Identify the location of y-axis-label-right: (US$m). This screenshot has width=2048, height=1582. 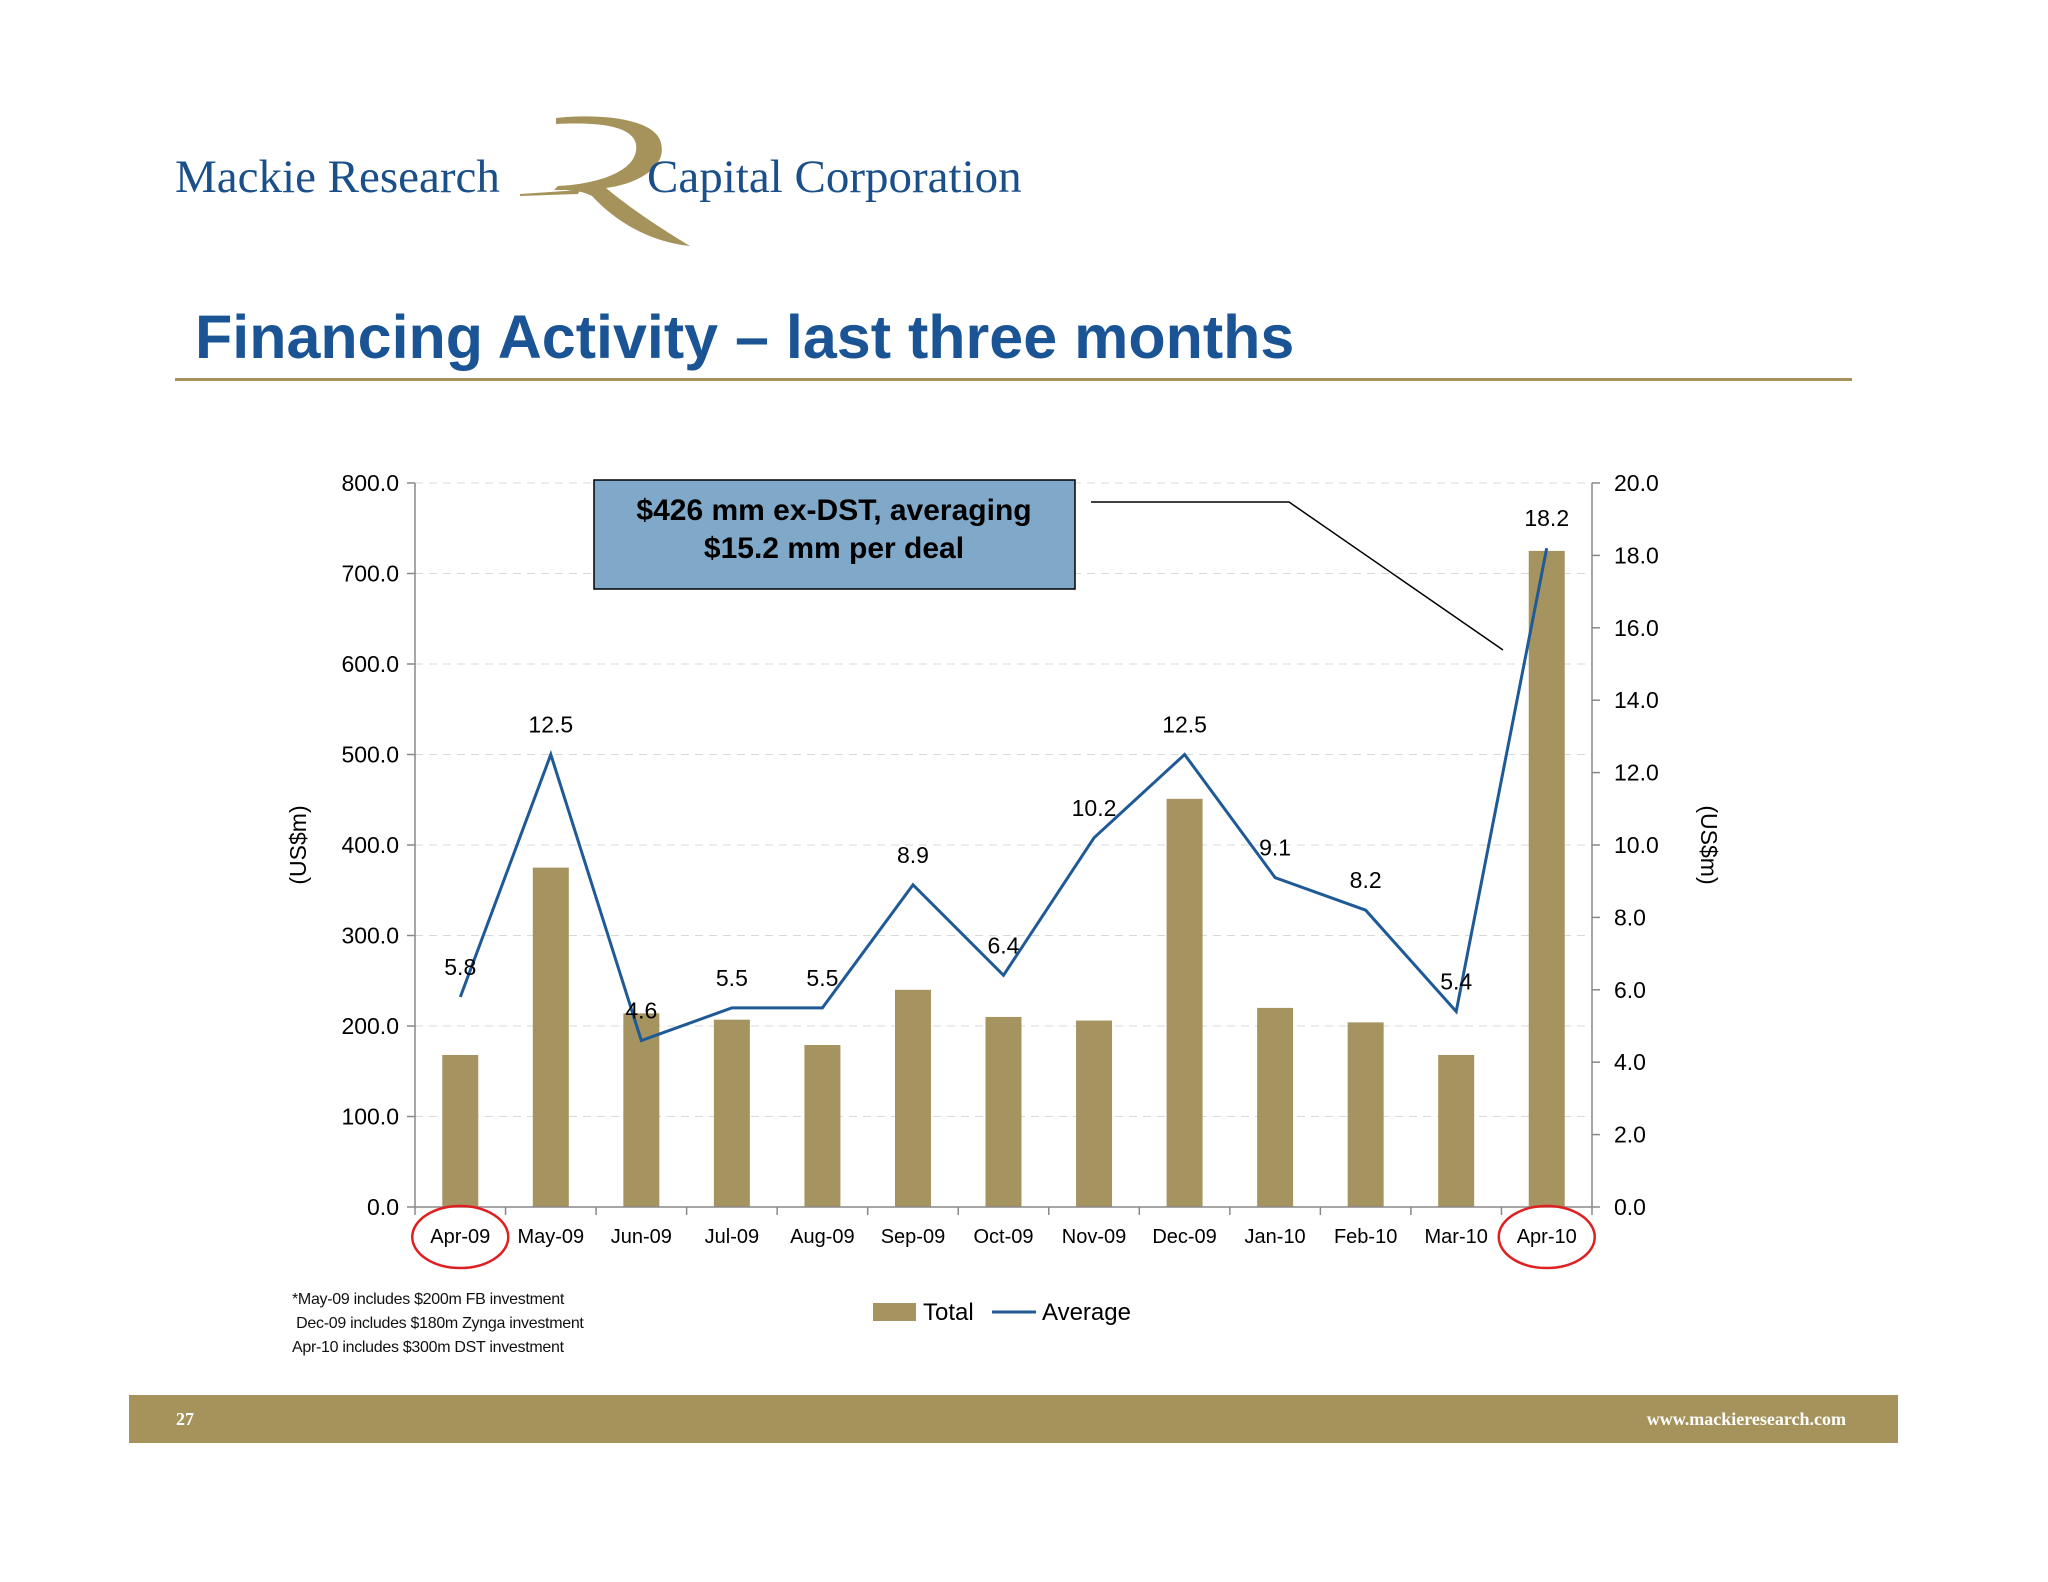
(1709, 844).